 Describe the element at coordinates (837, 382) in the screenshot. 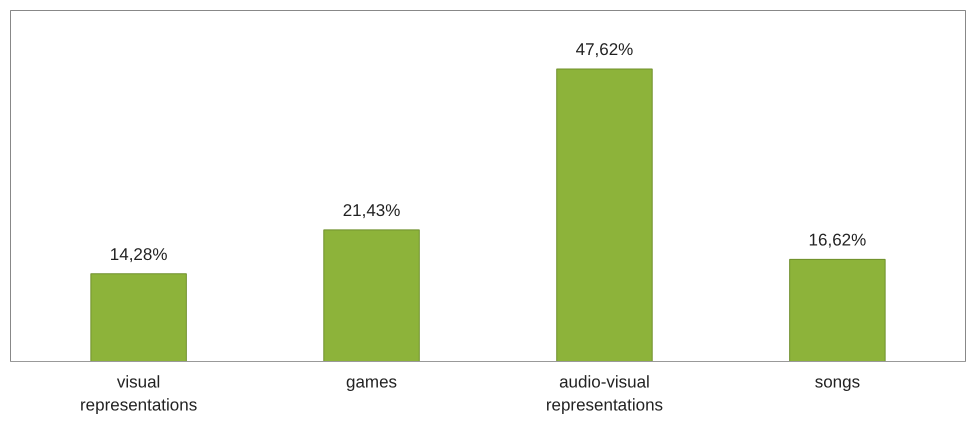

I see `x-tick-label: songs` at that location.